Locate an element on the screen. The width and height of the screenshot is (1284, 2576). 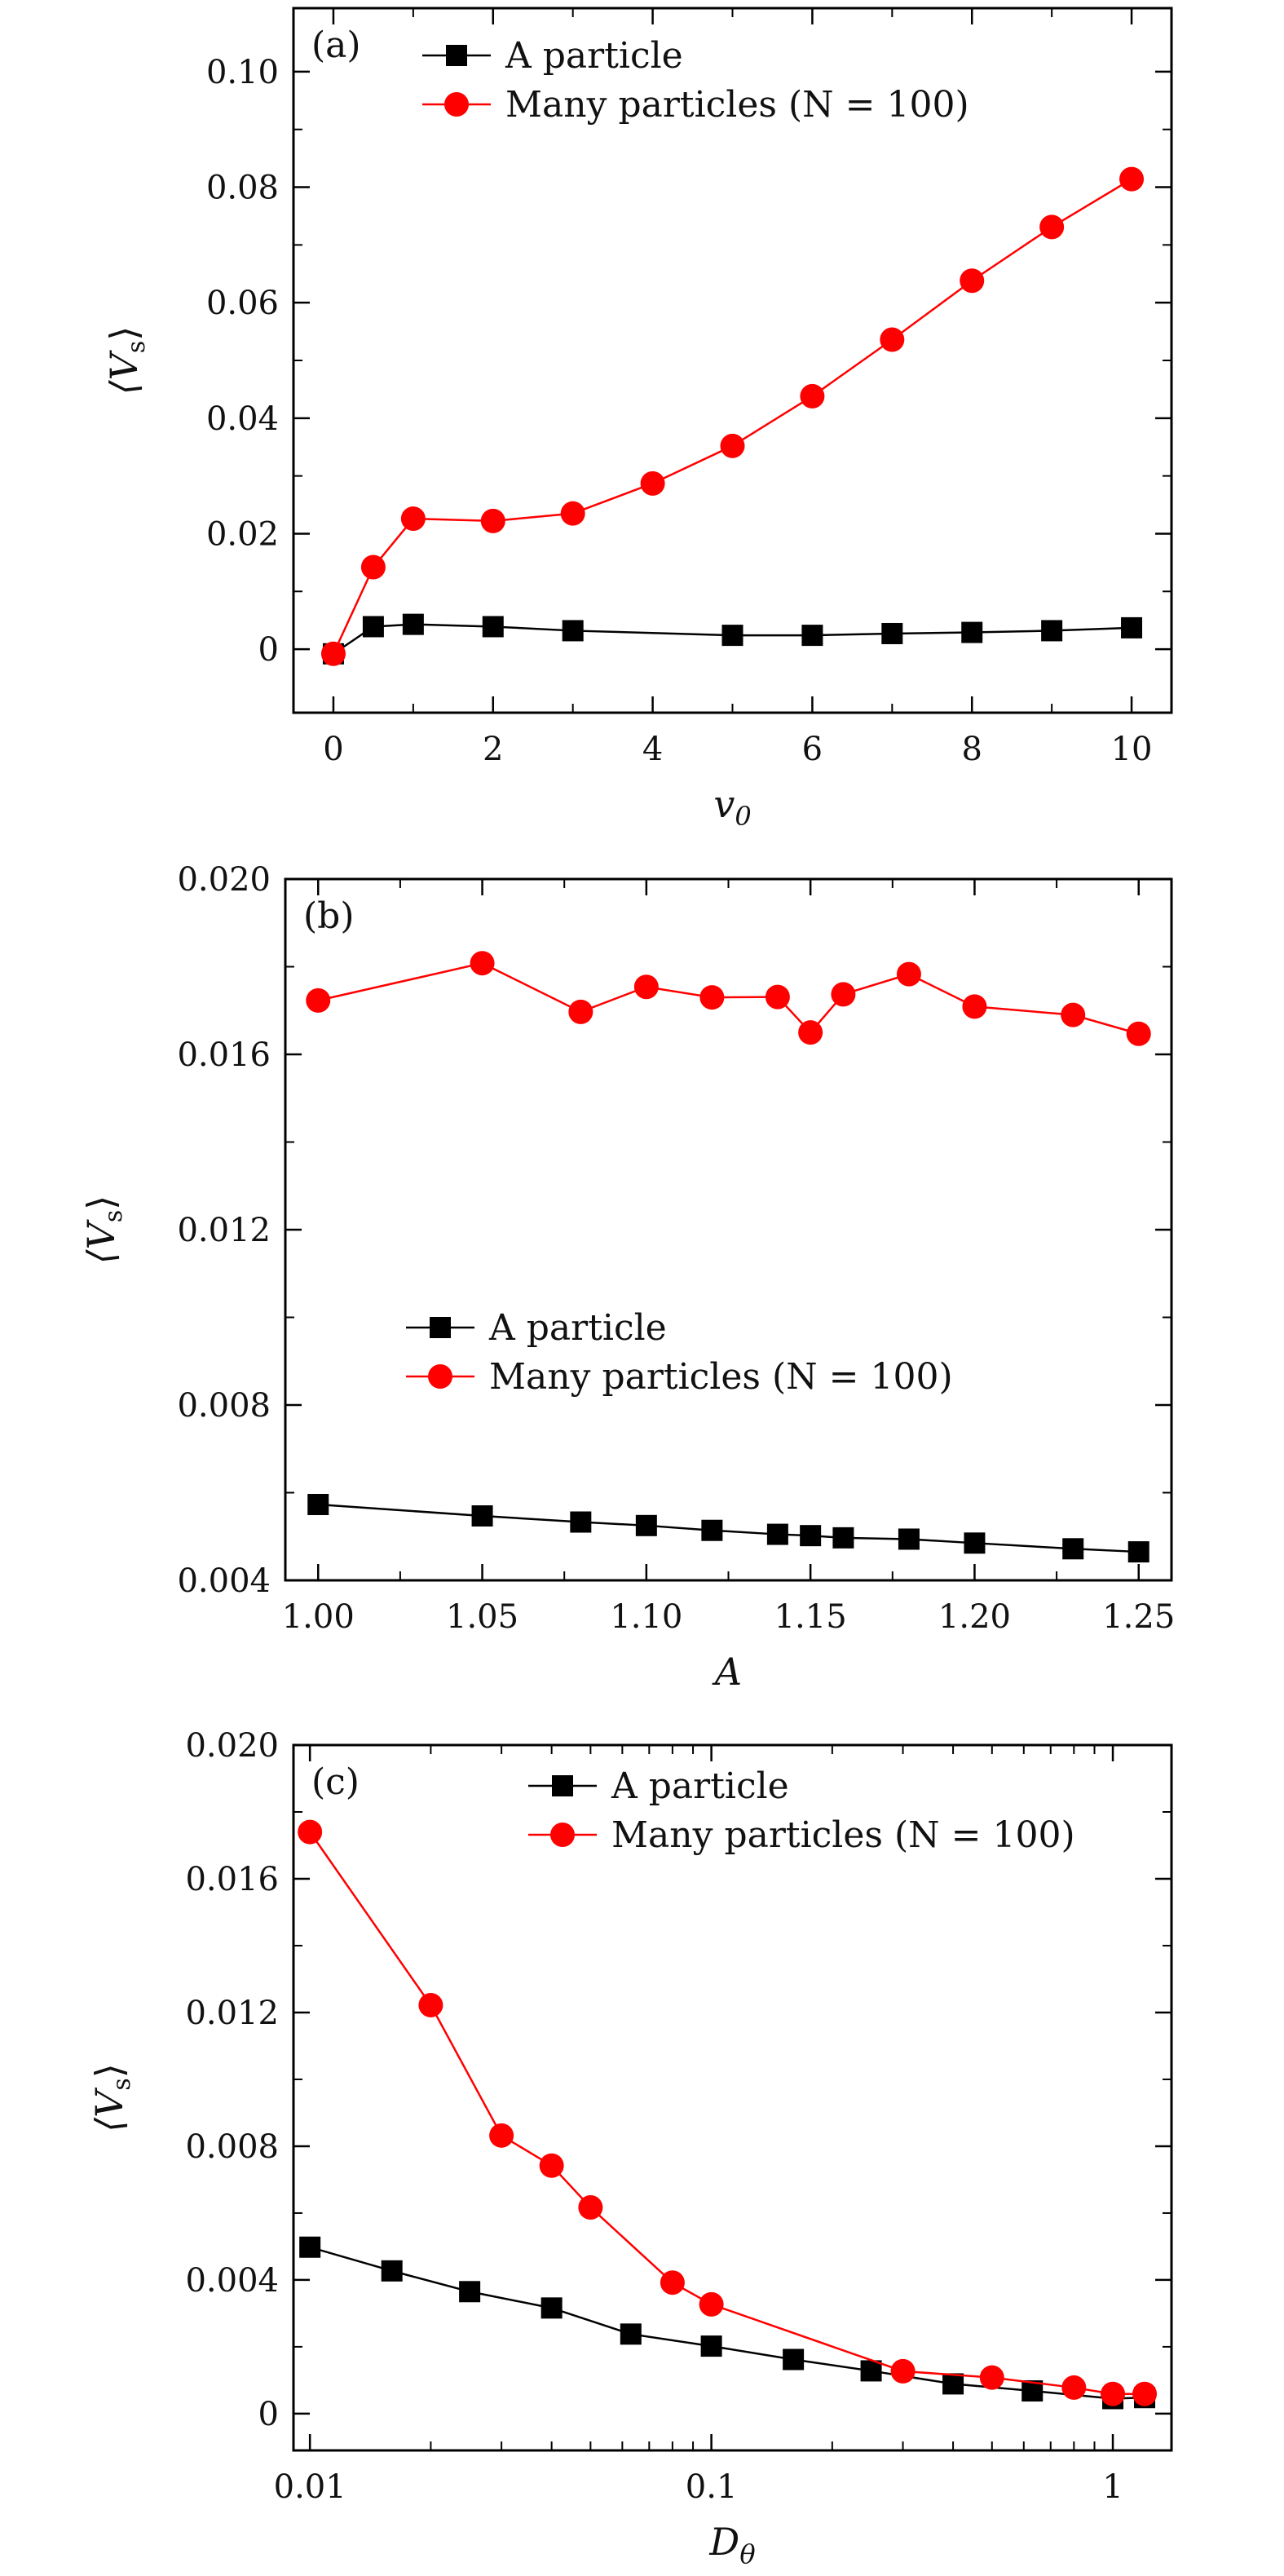
x-axis-label: Dθ is located at coordinates (731, 2544).